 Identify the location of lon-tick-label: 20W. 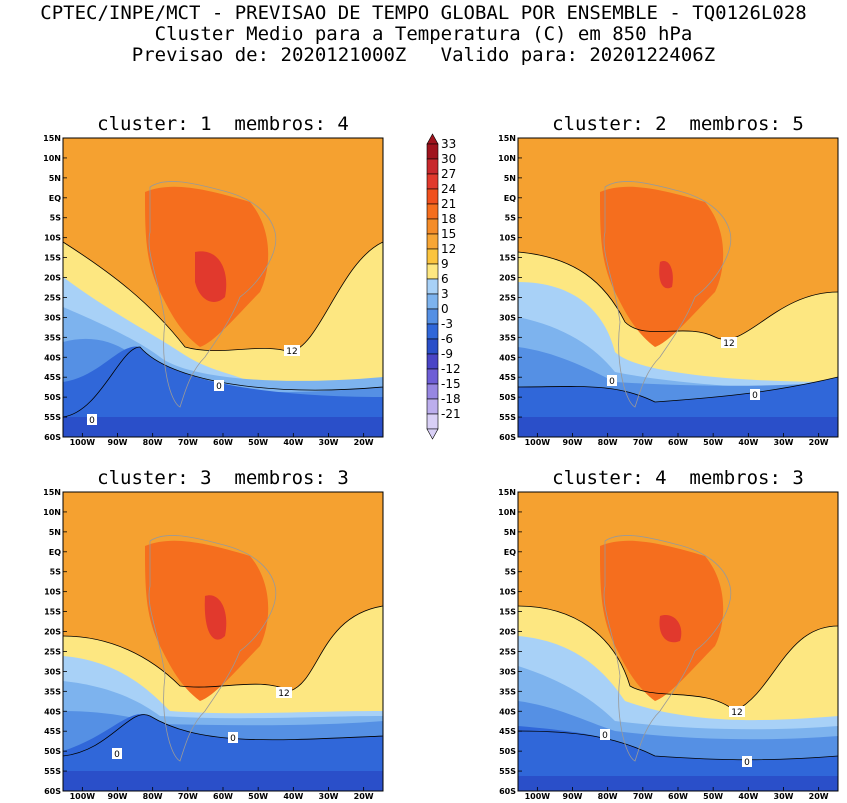
(364, 796).